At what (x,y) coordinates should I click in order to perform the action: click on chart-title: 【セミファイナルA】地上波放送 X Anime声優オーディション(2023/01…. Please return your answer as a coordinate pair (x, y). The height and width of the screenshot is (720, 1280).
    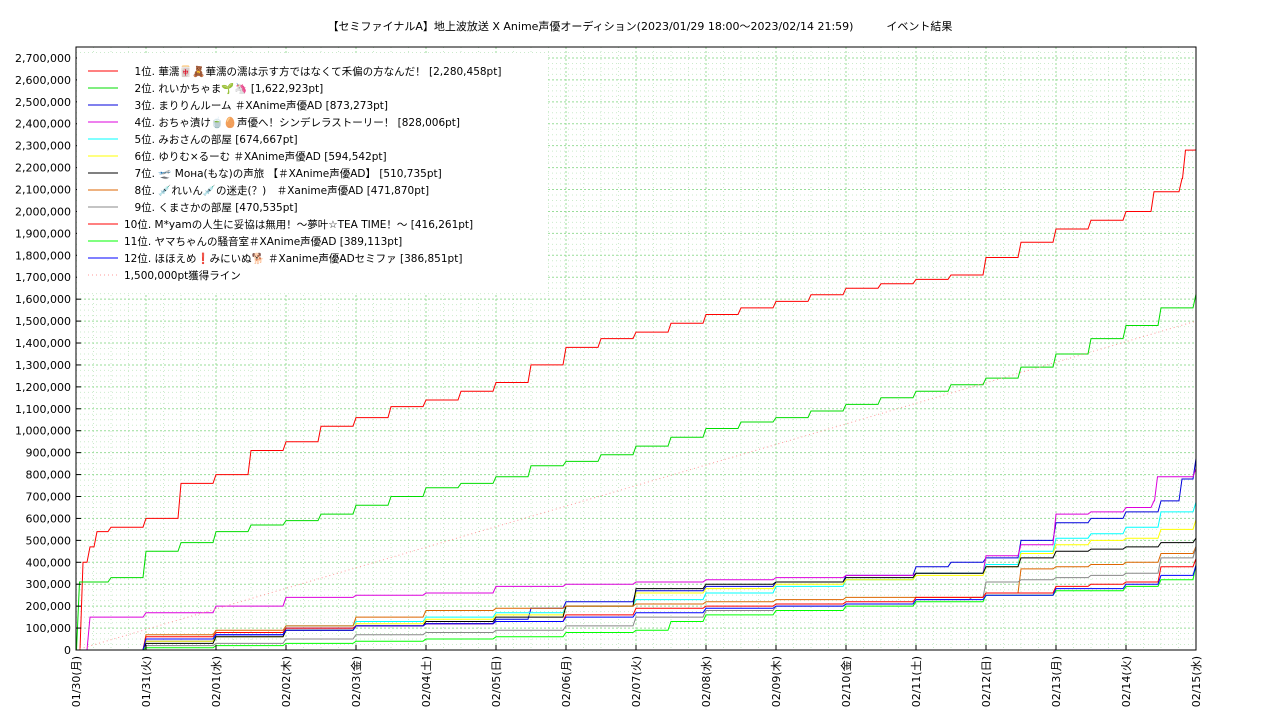
    Looking at the image, I should click on (640, 26).